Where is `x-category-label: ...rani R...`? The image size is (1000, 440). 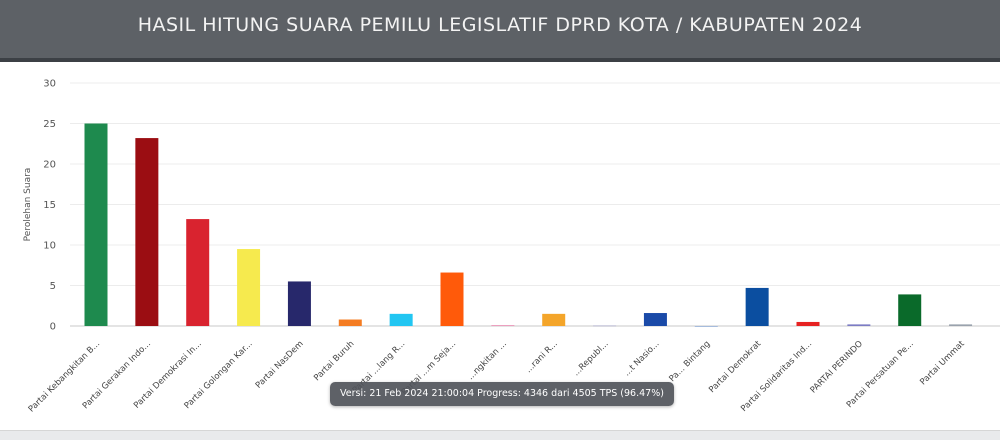
x-category-label: ...rani R... is located at coordinates (542, 357).